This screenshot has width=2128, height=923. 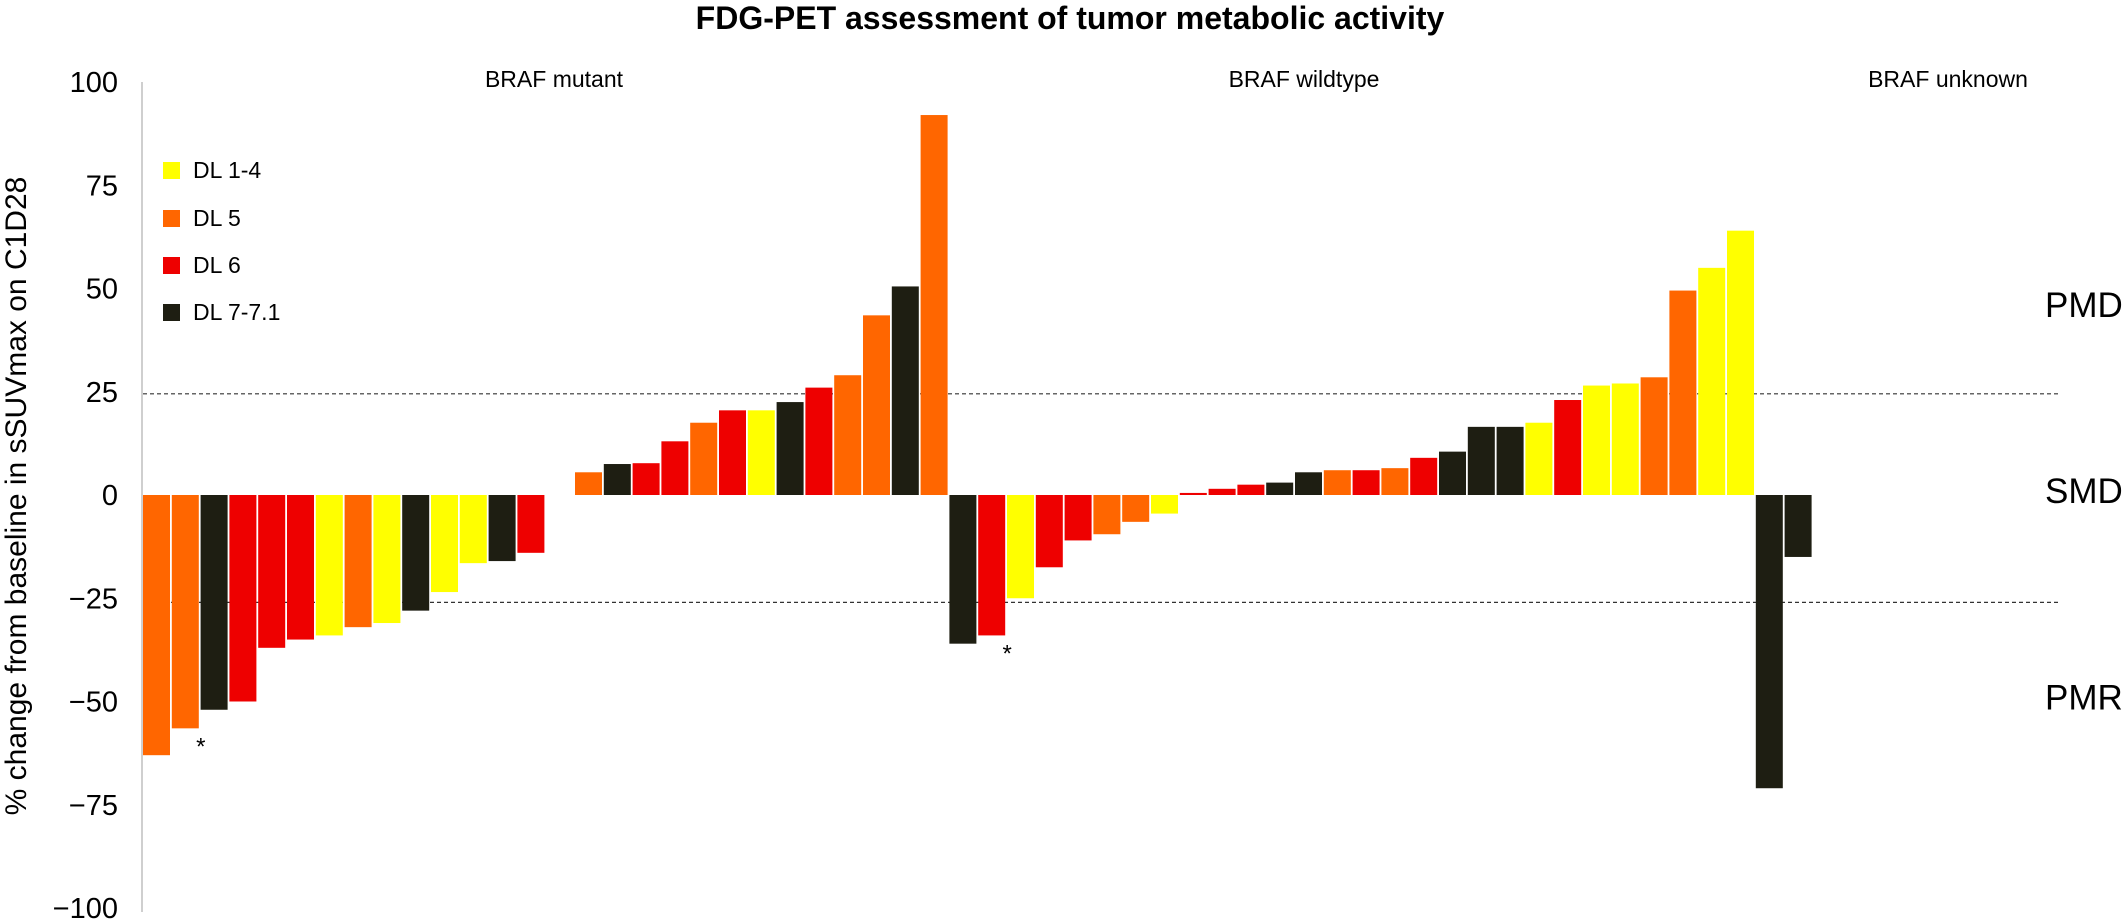 I want to click on y-tick-label: 75, so click(x=102, y=186).